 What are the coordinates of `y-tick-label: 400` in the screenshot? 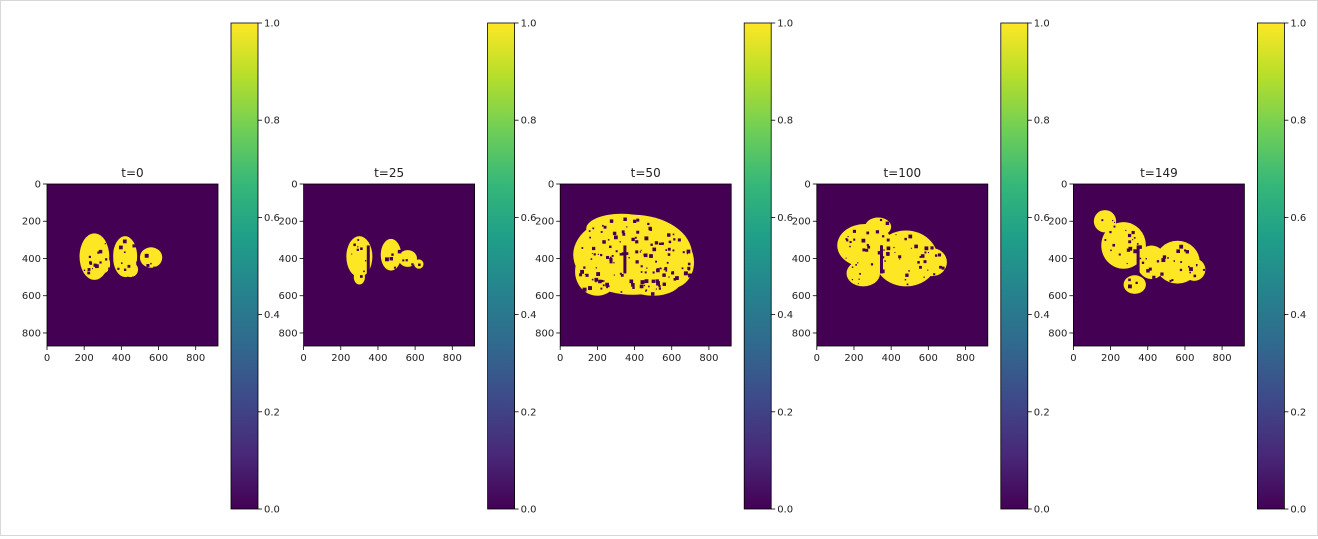 It's located at (1057, 259).